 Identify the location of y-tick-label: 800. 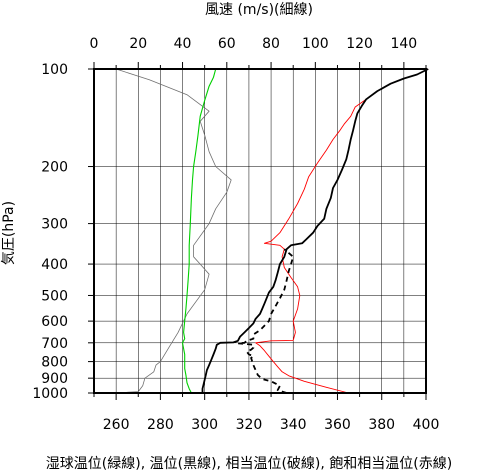
(54, 363).